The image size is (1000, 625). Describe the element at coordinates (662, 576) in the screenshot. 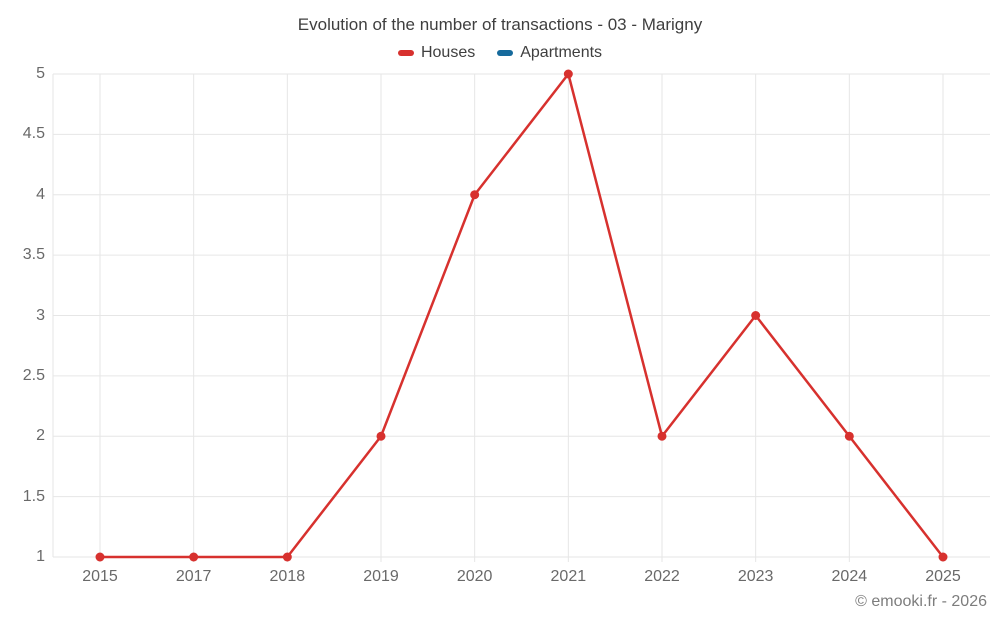

I see `x-axis-label: 2022` at that location.